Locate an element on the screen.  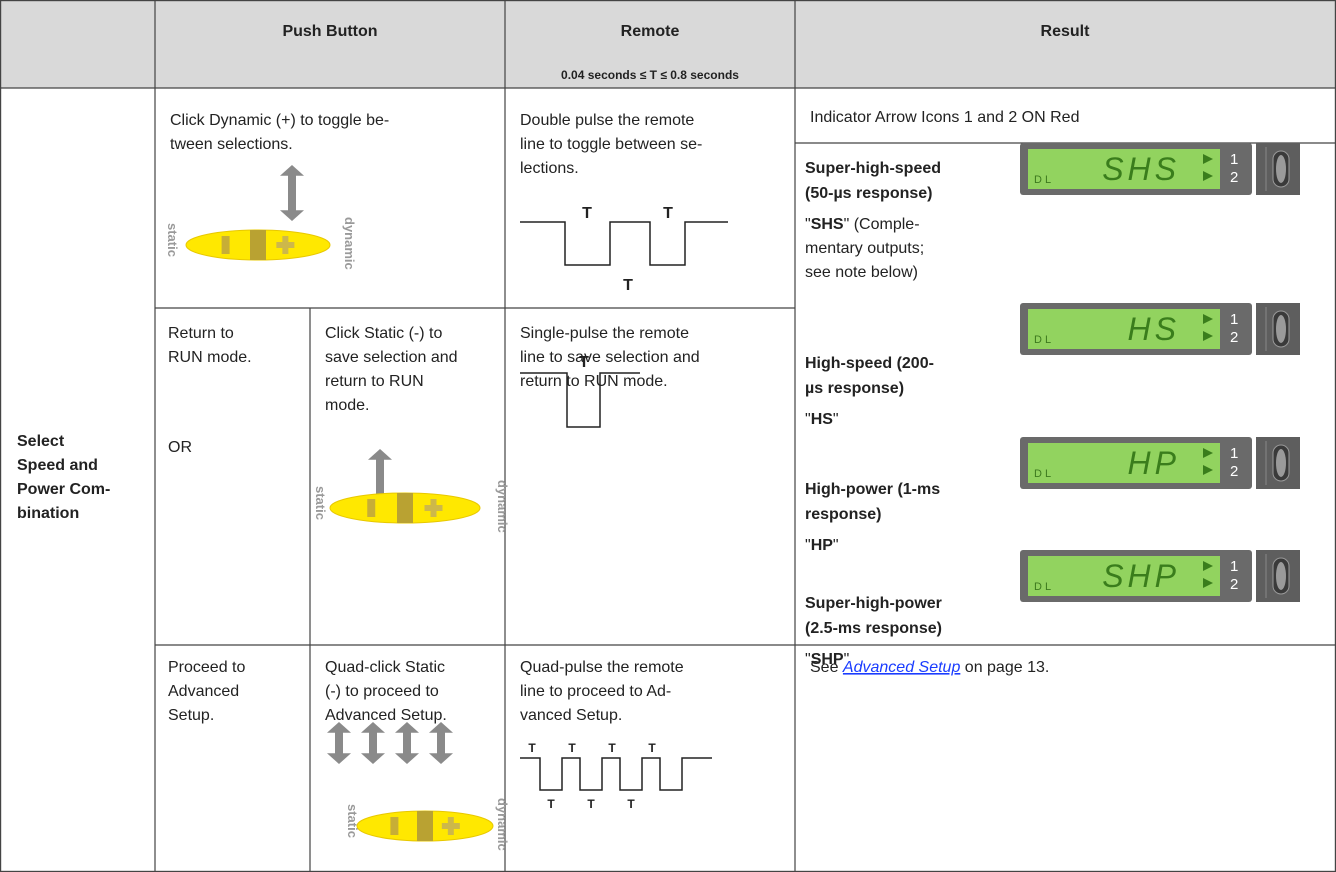
instruction-text: (-) to proceed to is located at coordinates (382, 691).